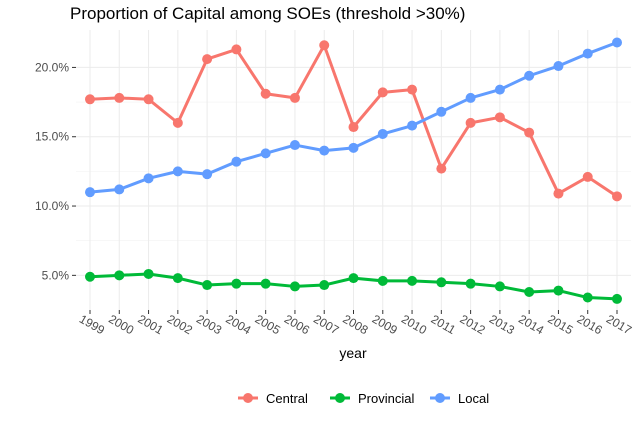  What do you see at coordinates (473, 325) in the screenshot?
I see `x-tick-label: 2012` at bounding box center [473, 325].